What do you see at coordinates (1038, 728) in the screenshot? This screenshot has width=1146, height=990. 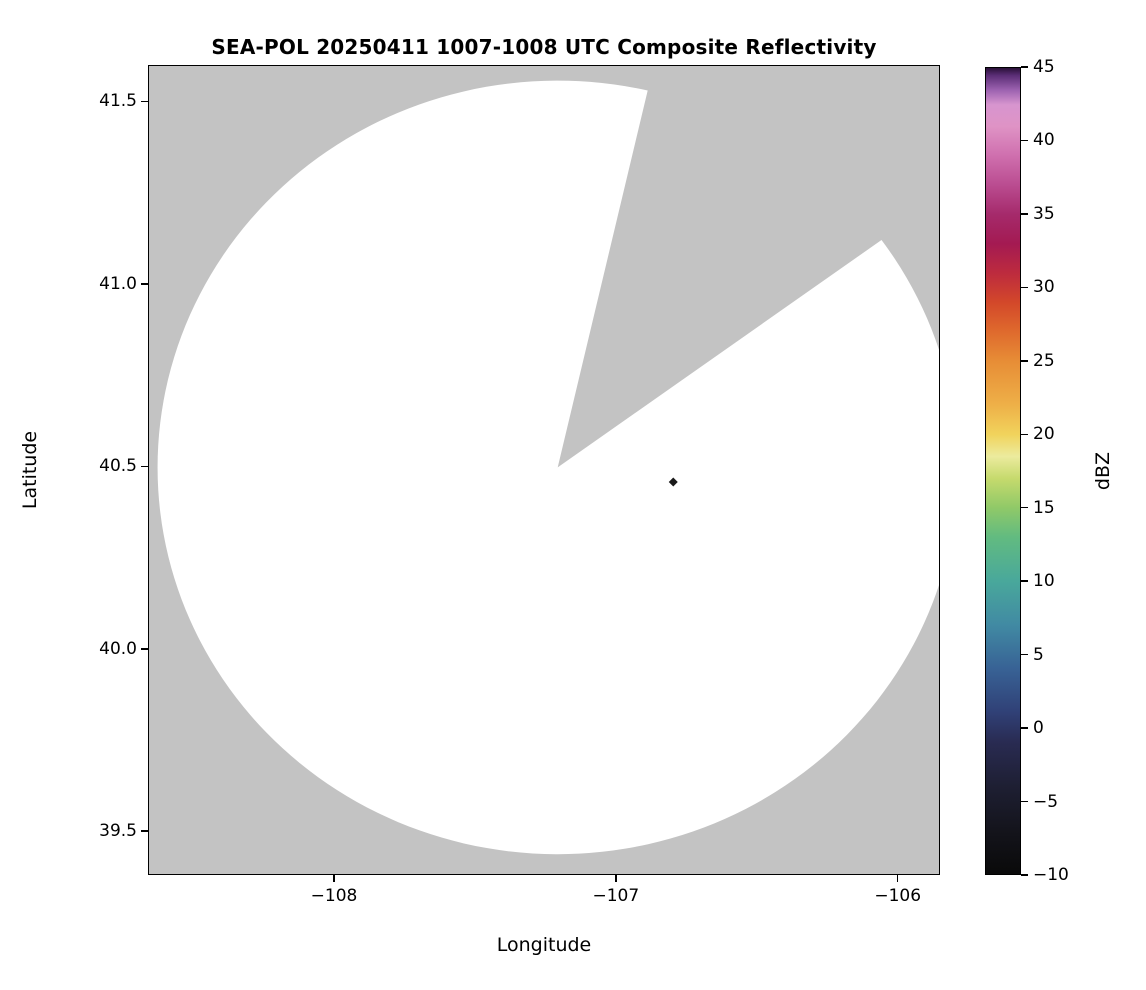 I see `colorbar-tick-label: 0` at bounding box center [1038, 728].